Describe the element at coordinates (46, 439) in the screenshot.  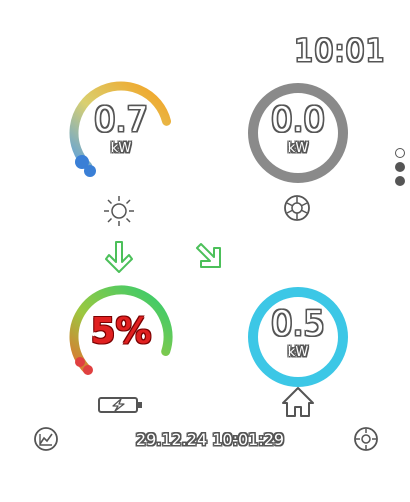
I see `chart-icon` at that location.